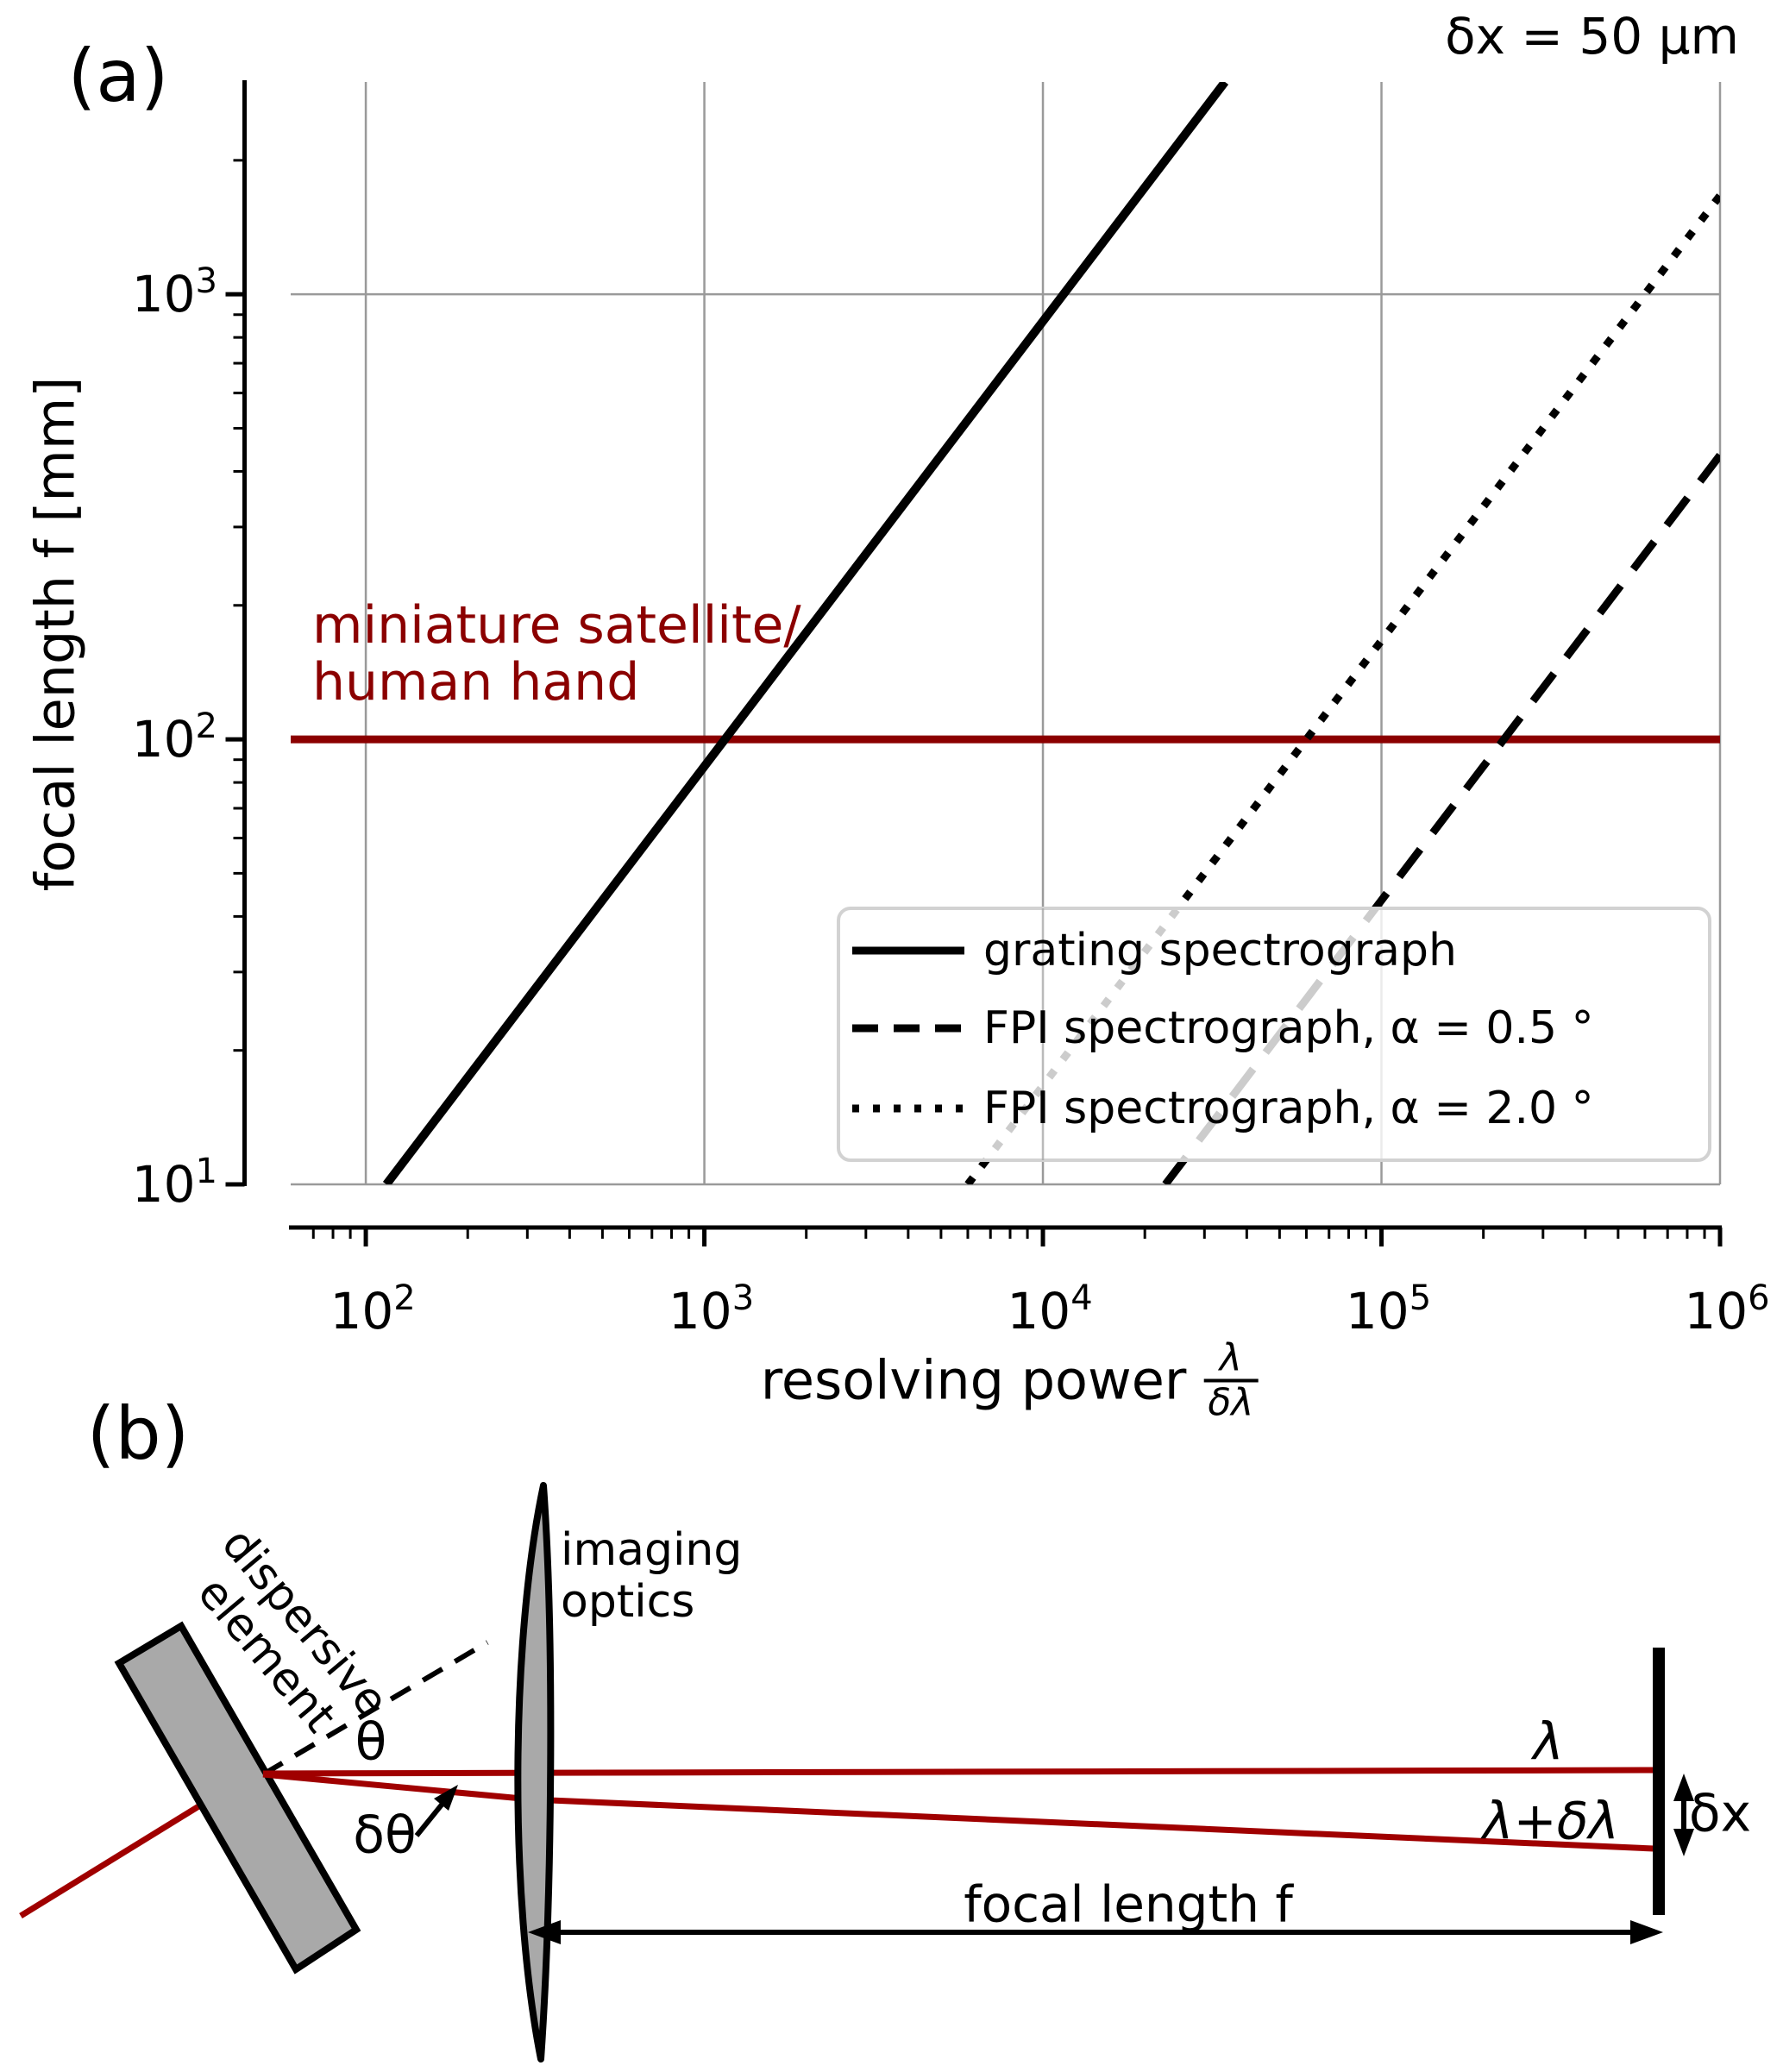 The height and width of the screenshot is (2072, 1783). What do you see at coordinates (436, 1811) in the screenshot?
I see `delta-theta-arrow` at bounding box center [436, 1811].